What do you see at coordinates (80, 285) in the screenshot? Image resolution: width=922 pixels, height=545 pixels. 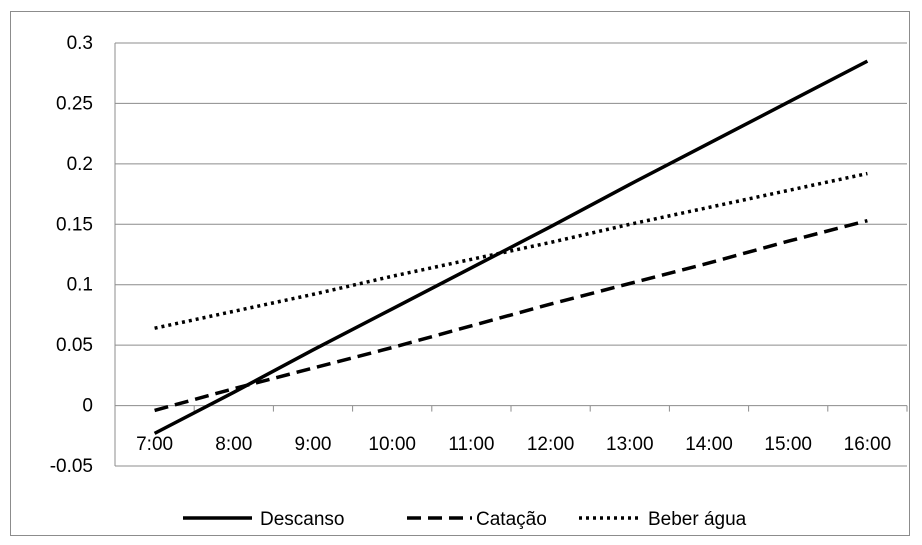 I see `y-tick-label: 0.1` at bounding box center [80, 285].